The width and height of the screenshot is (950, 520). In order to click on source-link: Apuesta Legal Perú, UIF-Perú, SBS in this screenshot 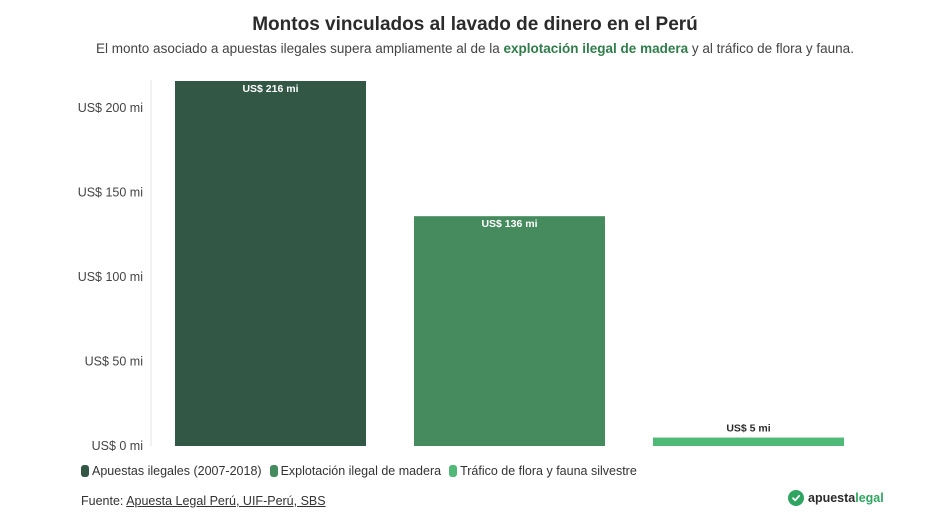, I will do `click(226, 501)`.